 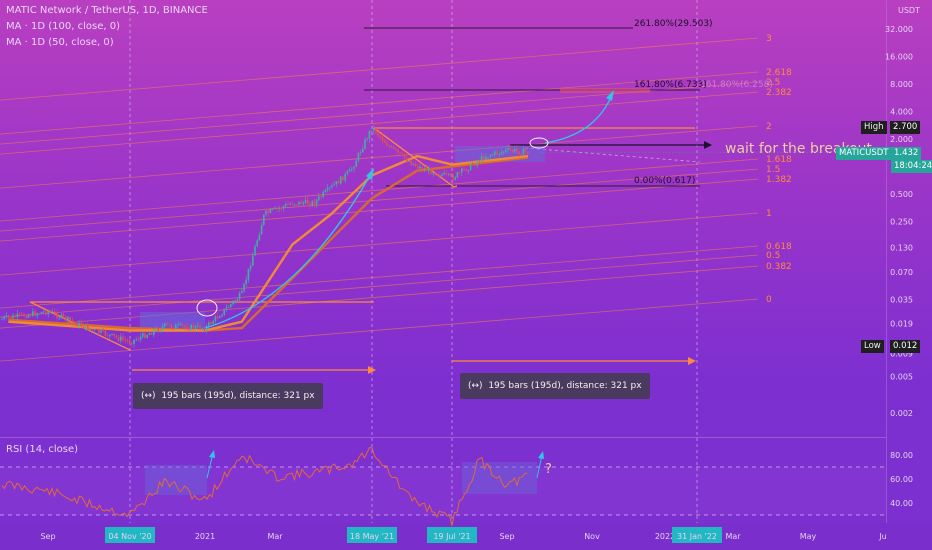 I want to click on bars-range-label-1: (↔) 195 bars (195d), distance: 321 px, so click(x=228, y=396).